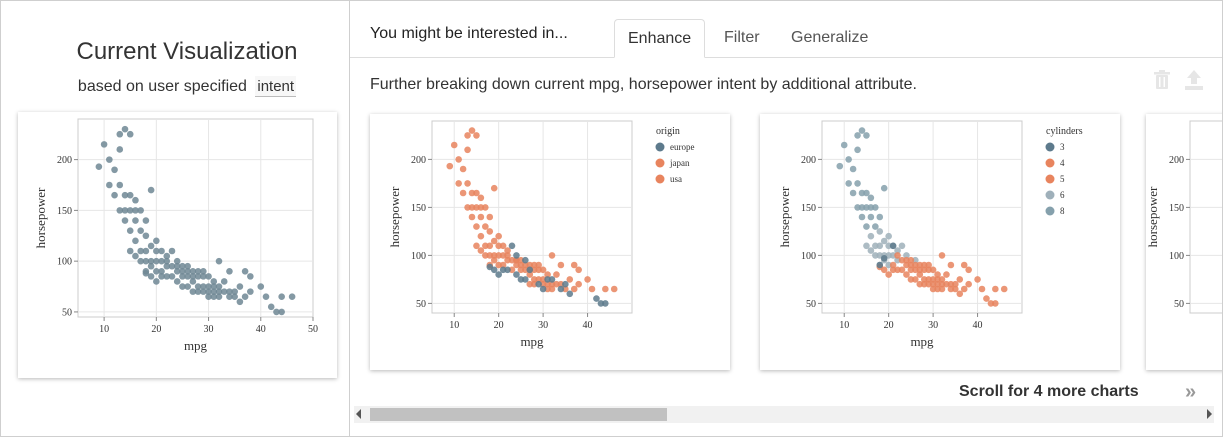 The image size is (1223, 437). I want to click on recommendation-card-partial: 50 100 150 200 horsepower, so click(1184, 242).